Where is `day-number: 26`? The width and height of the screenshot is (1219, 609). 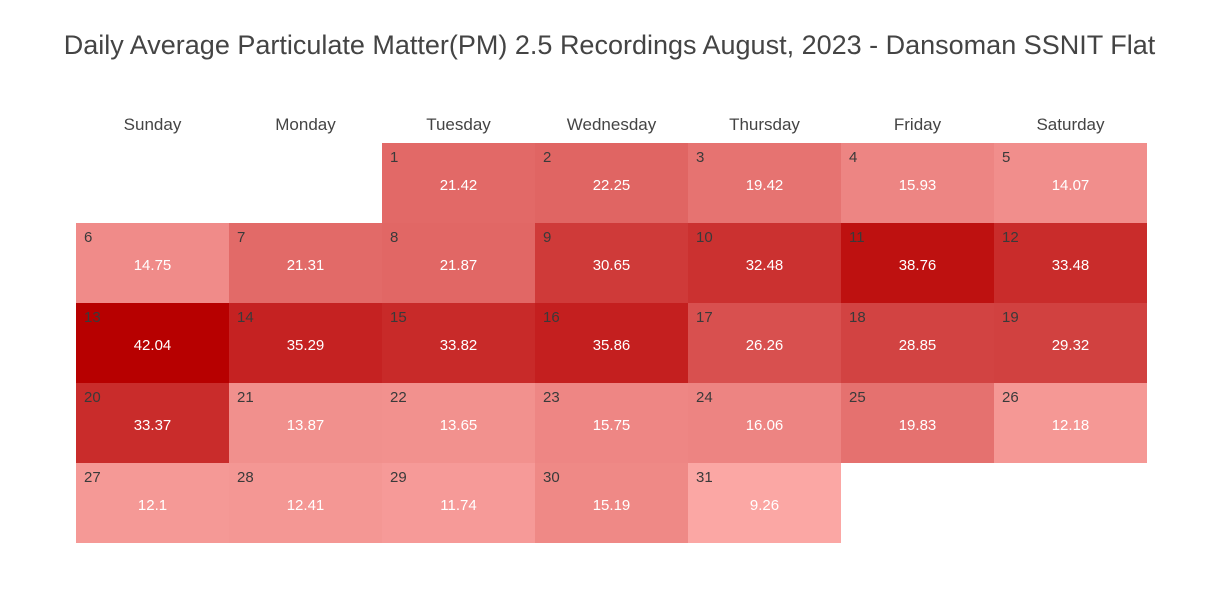 day-number: 26 is located at coordinates (1010, 397).